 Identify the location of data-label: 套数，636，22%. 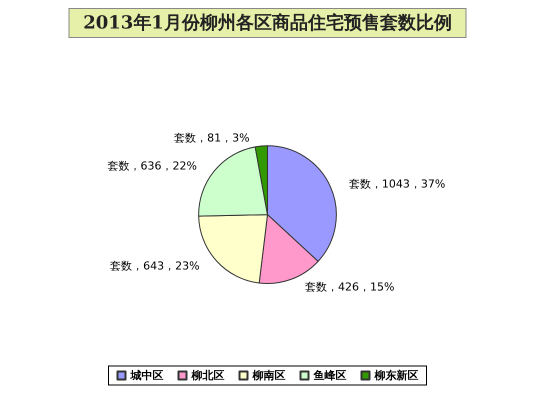
(152, 166).